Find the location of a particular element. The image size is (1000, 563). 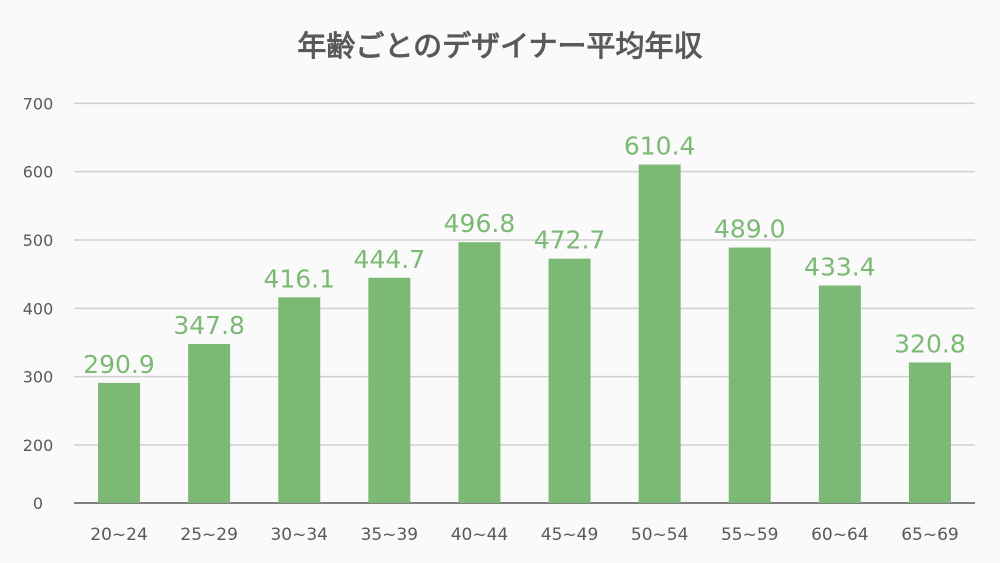

data-label: 320.8 is located at coordinates (930, 343).